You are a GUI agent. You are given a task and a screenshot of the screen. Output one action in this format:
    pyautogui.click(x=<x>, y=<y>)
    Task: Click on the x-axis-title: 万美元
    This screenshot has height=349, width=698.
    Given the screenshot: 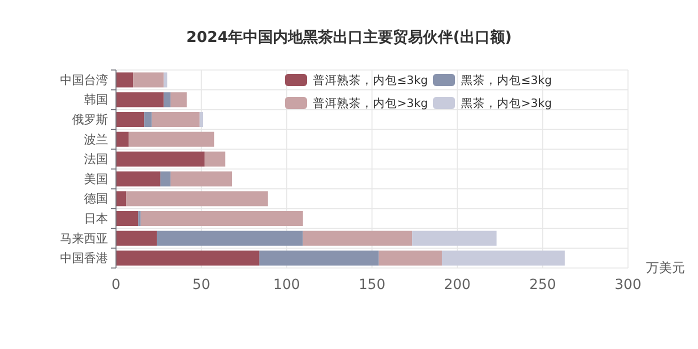 What is the action you would take?
    pyautogui.click(x=665, y=268)
    